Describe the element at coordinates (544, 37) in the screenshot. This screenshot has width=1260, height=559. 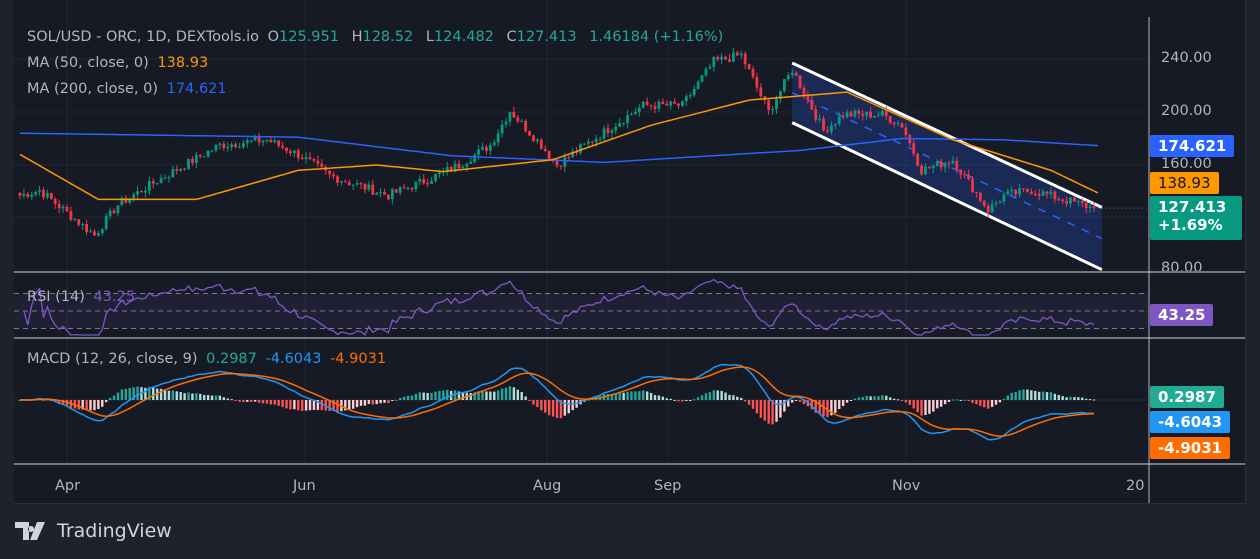
I see `ohlc-close: C127.413` at that location.